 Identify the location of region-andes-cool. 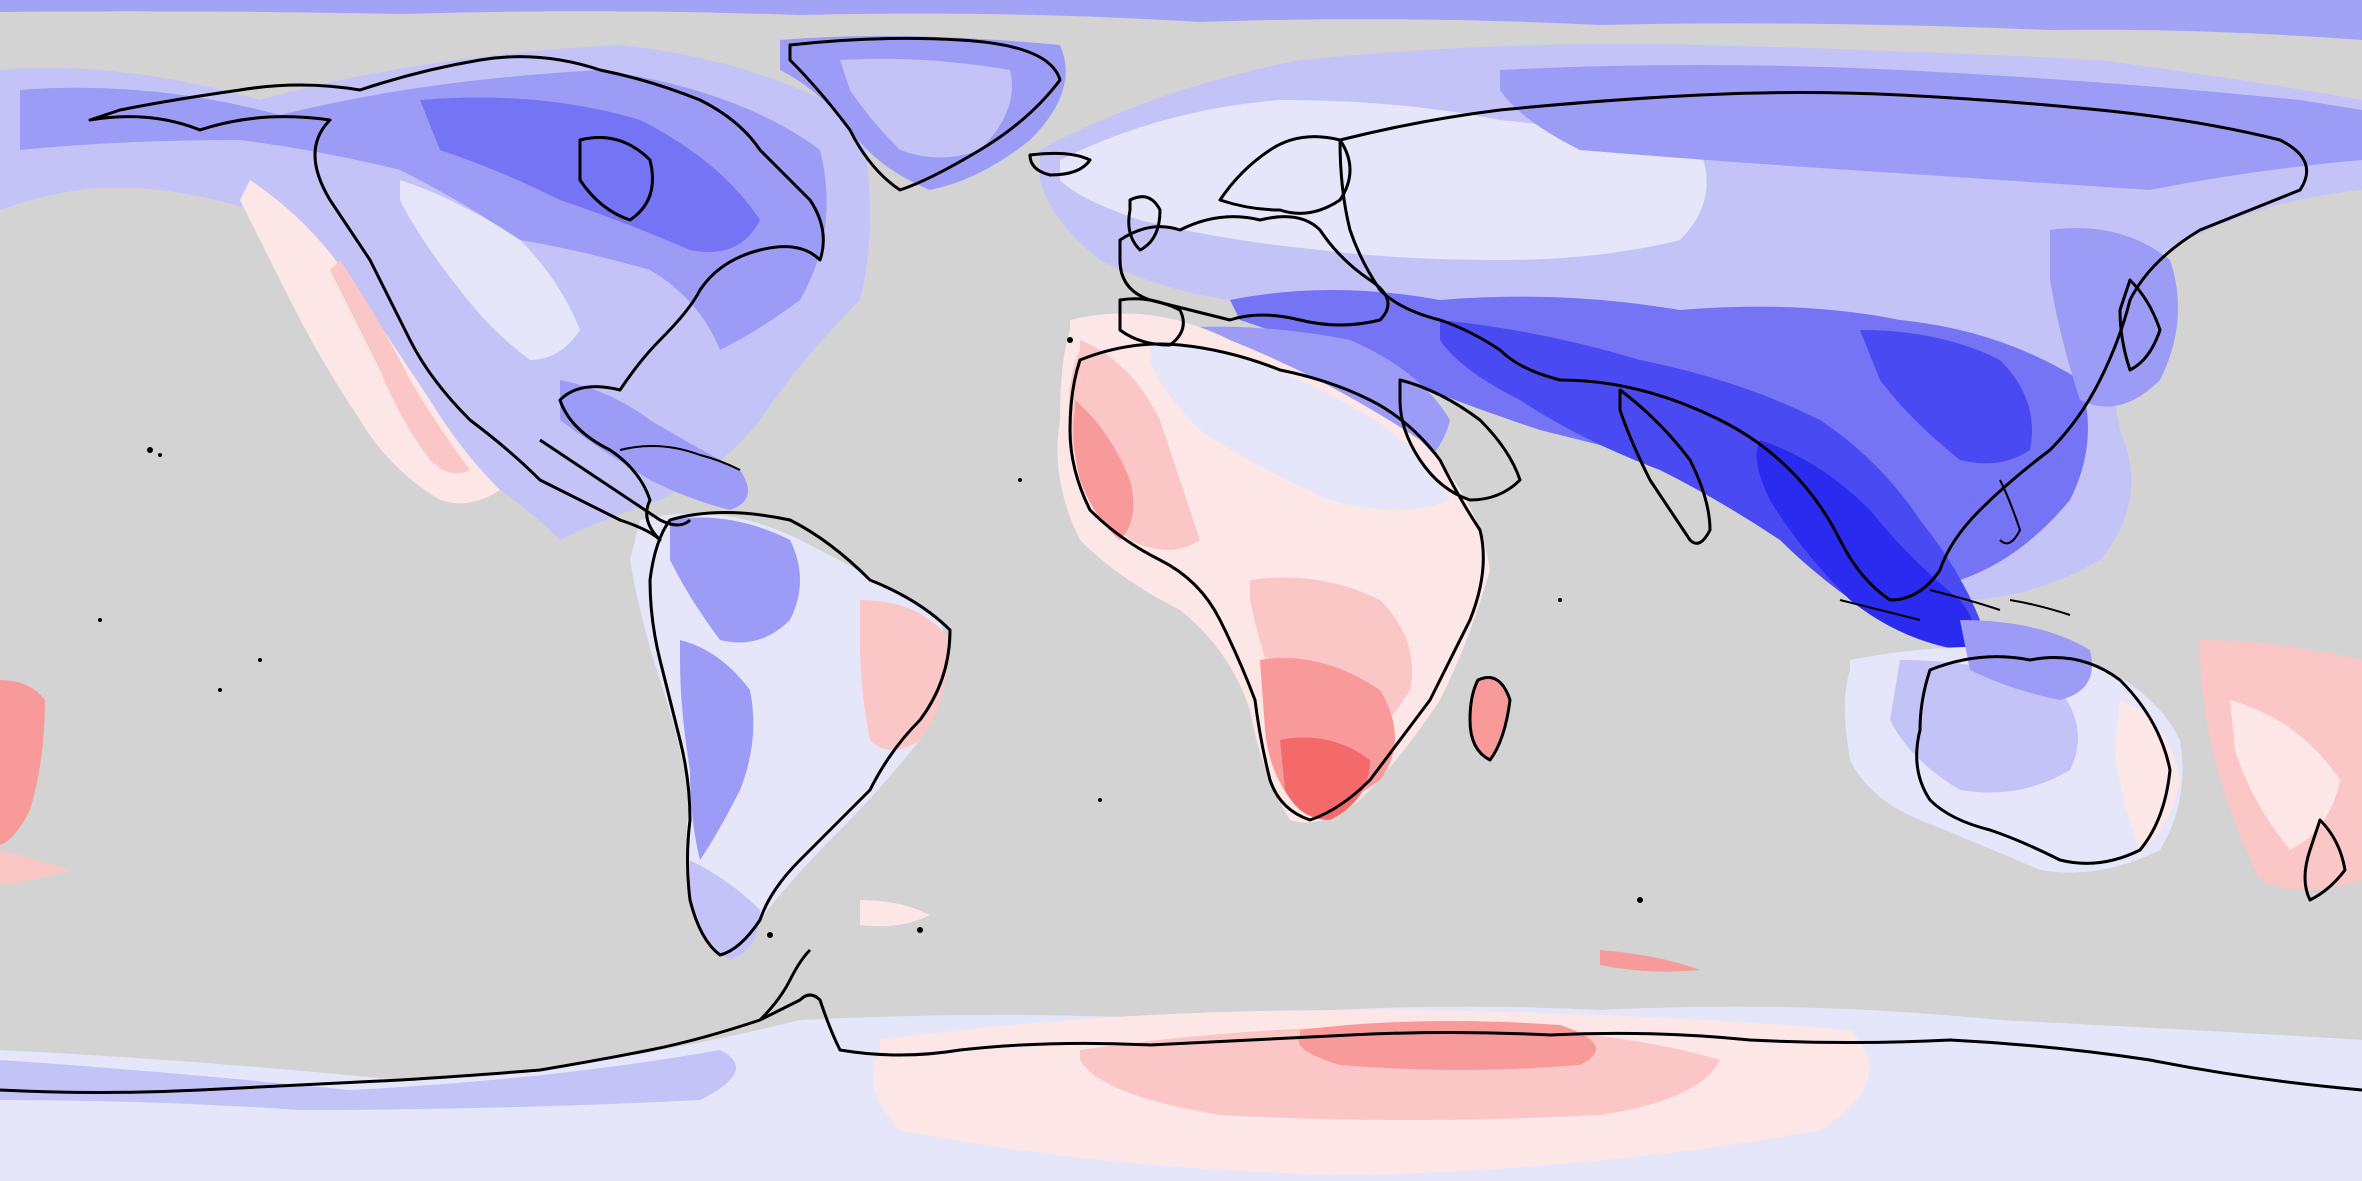
(717, 750).